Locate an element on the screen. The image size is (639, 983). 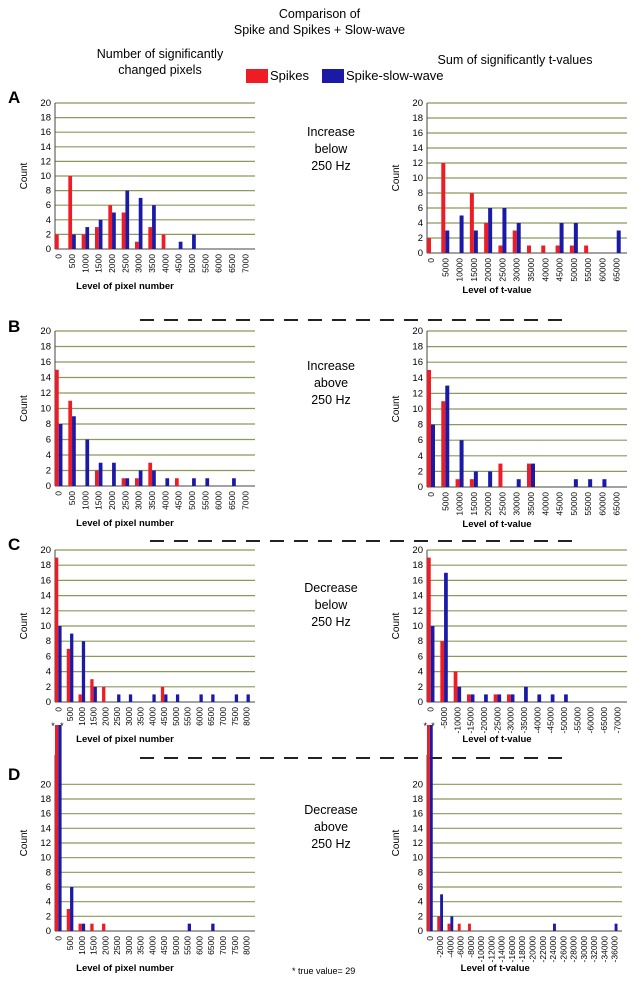
y-tick-label: 0 is located at coordinates (48, 249).